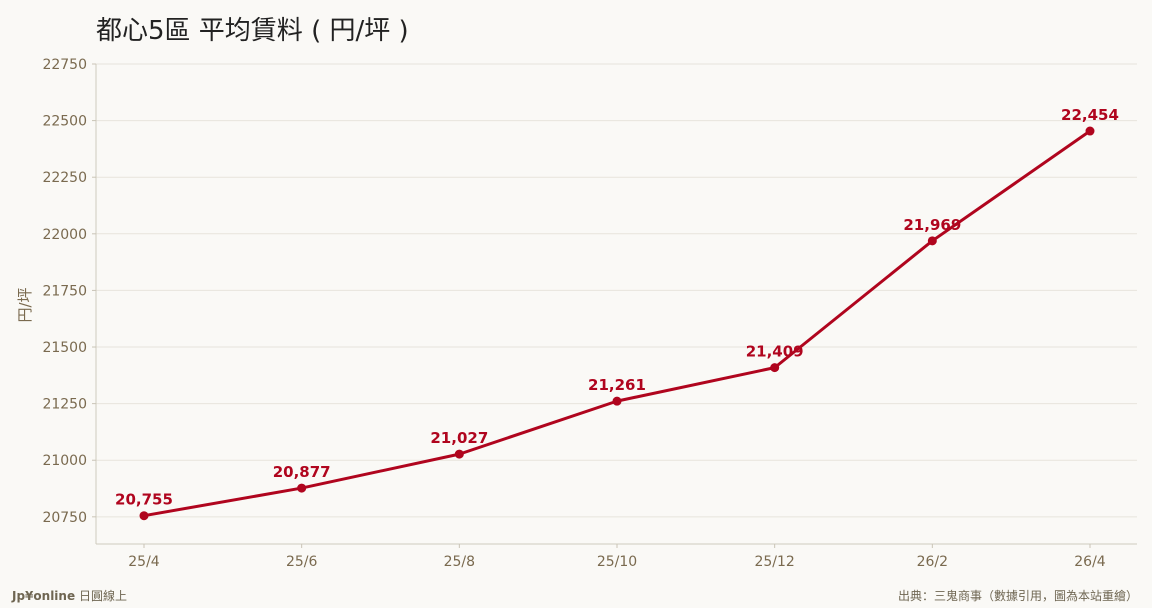 The image size is (1152, 608). What do you see at coordinates (64, 178) in the screenshot?
I see `y-tick-label: 22250` at bounding box center [64, 178].